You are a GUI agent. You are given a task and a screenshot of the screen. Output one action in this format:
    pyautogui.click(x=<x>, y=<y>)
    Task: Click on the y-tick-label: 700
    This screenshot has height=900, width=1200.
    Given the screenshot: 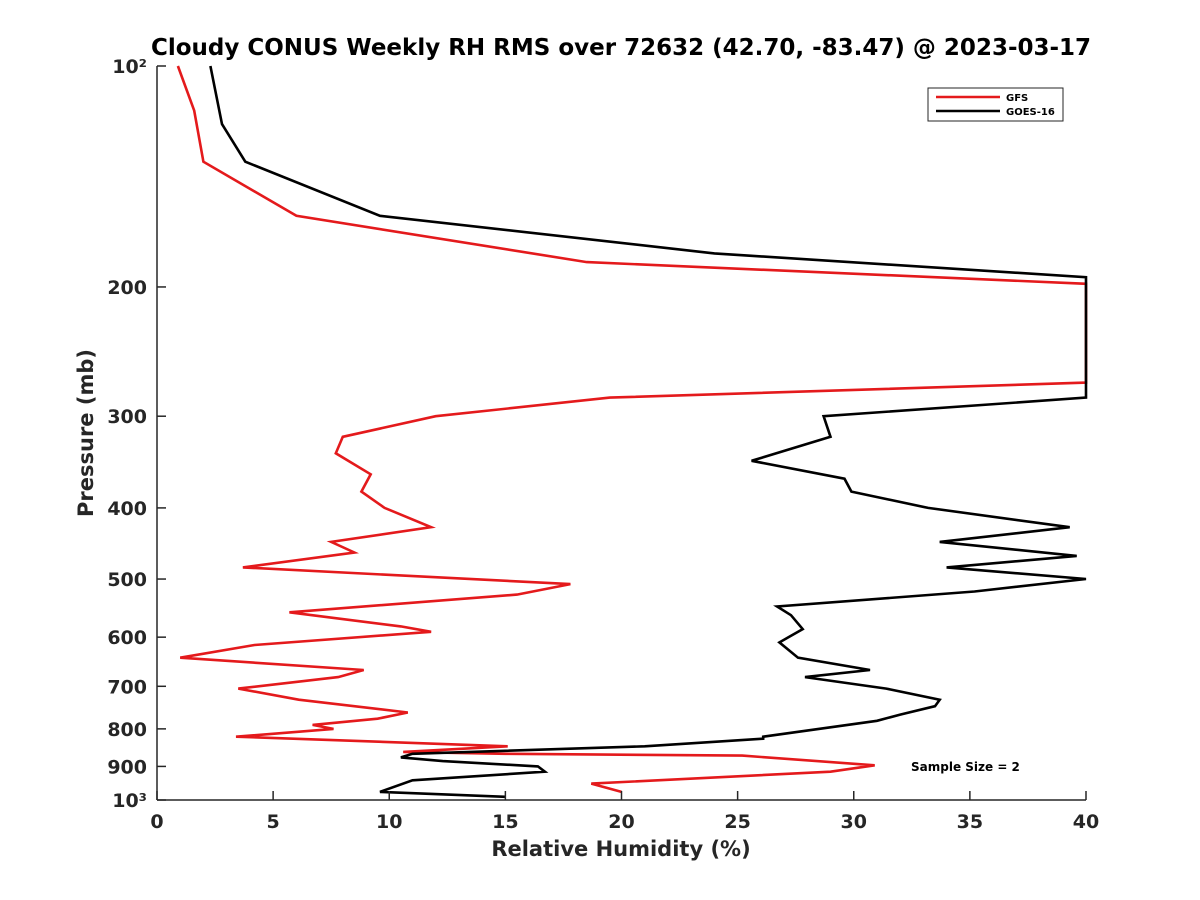 What is the action you would take?
    pyautogui.click(x=127, y=687)
    